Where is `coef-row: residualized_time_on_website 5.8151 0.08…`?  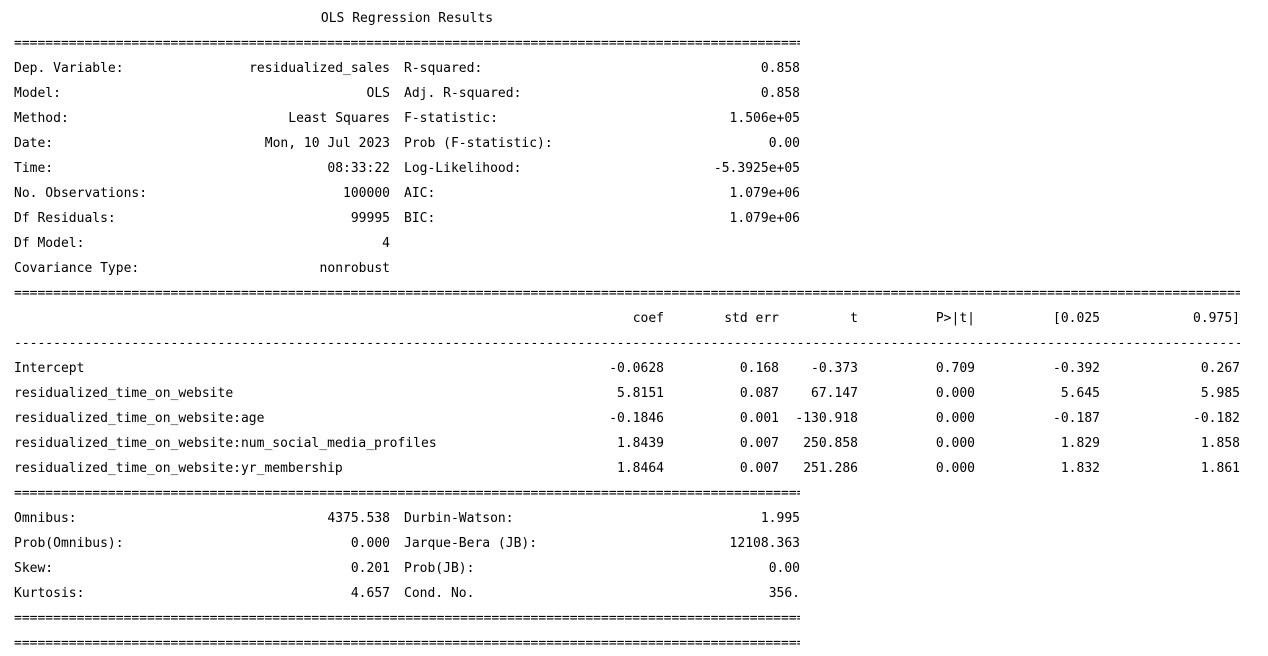
coef-row: residualized_time_on_website 5.8151 0.08… is located at coordinates (627, 393).